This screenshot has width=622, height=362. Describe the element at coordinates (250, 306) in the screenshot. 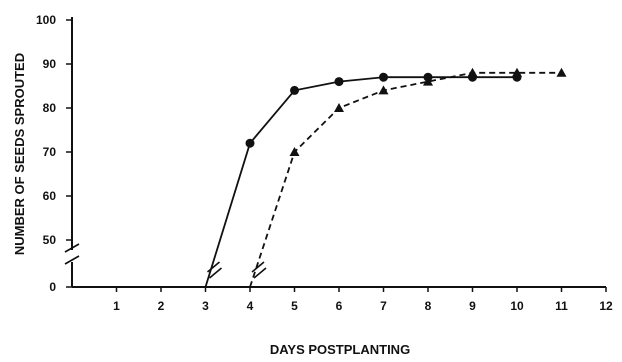

I see `x-tick-label: 4` at that location.